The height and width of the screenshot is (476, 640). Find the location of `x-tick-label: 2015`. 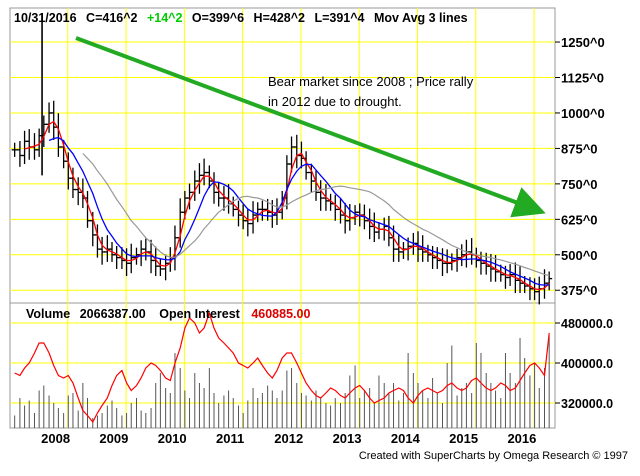

x-tick-label: 2015 is located at coordinates (463, 438).